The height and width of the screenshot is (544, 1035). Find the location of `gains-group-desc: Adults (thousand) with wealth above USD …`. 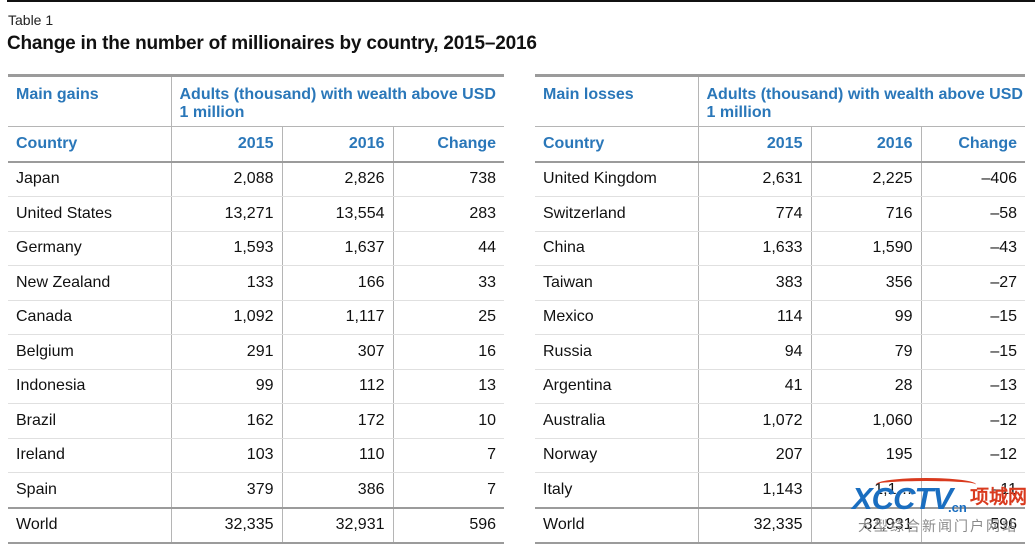

gains-group-desc: Adults (thousand) with wealth above USD … is located at coordinates (337, 101).